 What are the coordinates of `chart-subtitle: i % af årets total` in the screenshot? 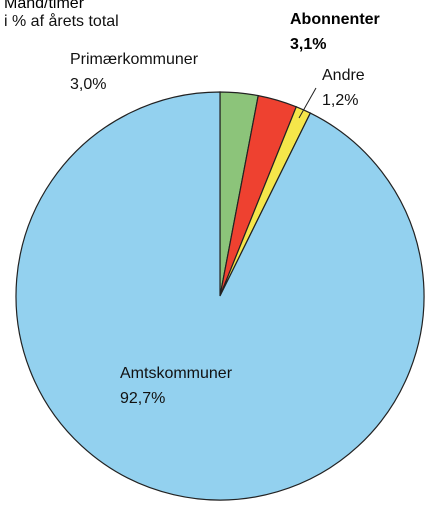 It's located at (61, 21).